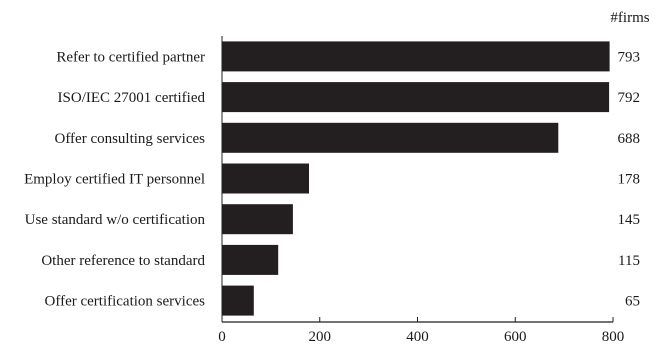 The height and width of the screenshot is (345, 655). I want to click on category-label-use-standard-w-o-certification: Use standard w/o certification, so click(115, 220).